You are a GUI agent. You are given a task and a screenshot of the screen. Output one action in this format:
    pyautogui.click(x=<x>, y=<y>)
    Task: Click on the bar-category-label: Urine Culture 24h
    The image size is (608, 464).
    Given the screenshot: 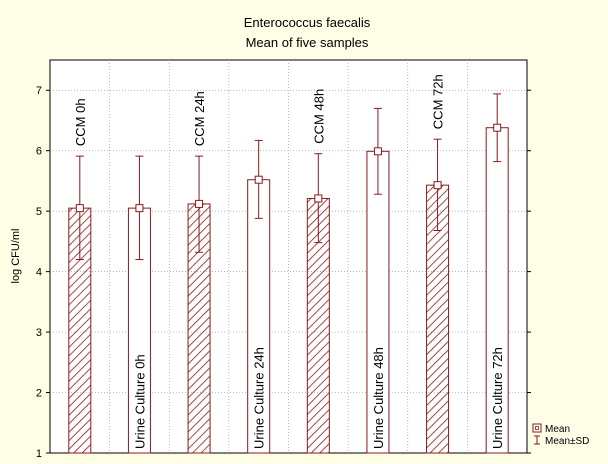 What is the action you would take?
    pyautogui.click(x=259, y=398)
    